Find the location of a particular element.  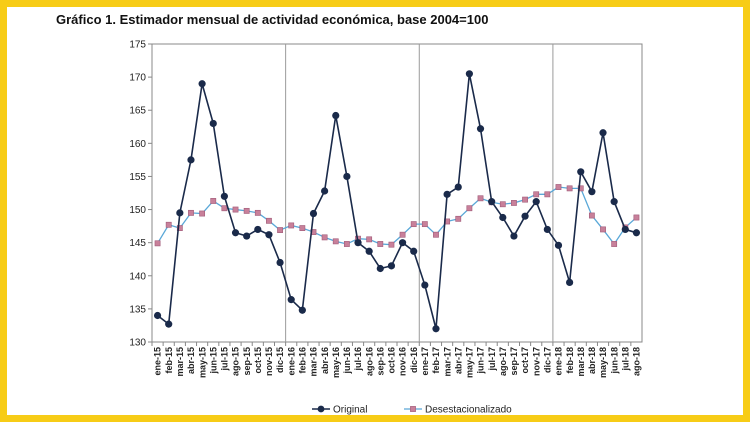

y-tick-label: 150 is located at coordinates (137, 210).